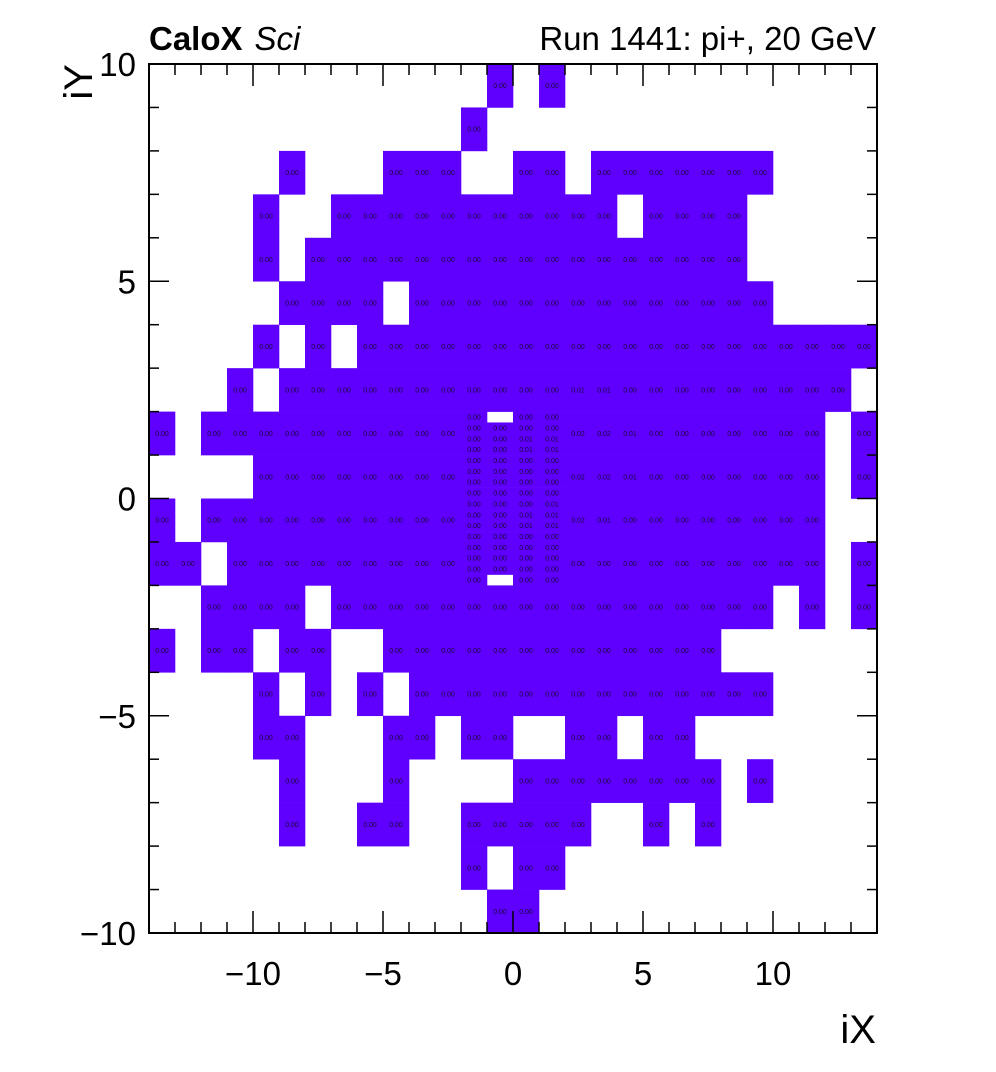 The width and height of the screenshot is (996, 1072). What do you see at coordinates (578, 477) in the screenshot?
I see `cell-value-label: 0.02` at bounding box center [578, 477].